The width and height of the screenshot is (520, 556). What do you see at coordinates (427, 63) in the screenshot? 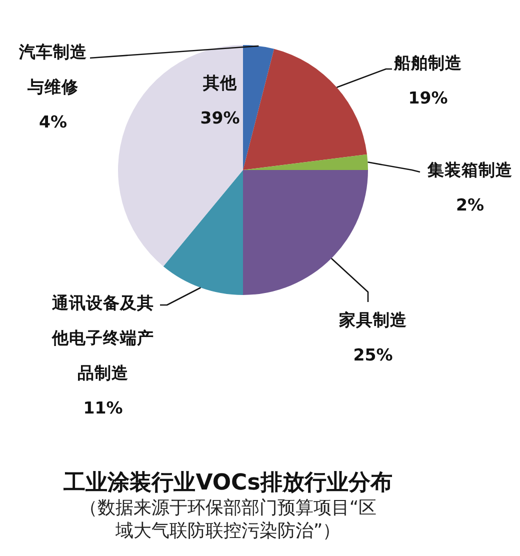
I see `slice-label: 船舶制造` at bounding box center [427, 63].